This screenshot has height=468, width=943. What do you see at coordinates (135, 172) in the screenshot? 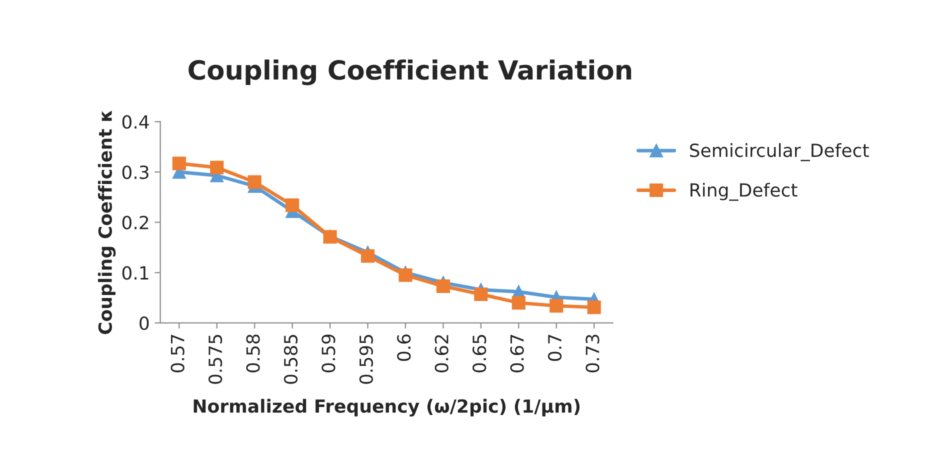
I see `y-tick-label: 0.3` at bounding box center [135, 172].